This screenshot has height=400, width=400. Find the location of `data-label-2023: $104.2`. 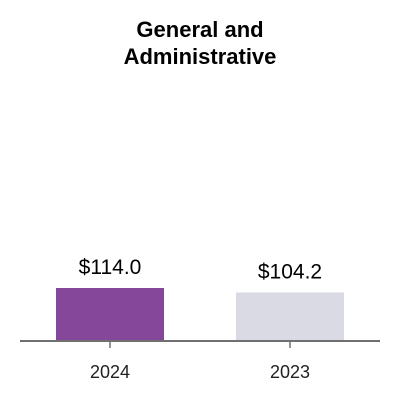

data-label-2023: $104.2 is located at coordinates (290, 271).